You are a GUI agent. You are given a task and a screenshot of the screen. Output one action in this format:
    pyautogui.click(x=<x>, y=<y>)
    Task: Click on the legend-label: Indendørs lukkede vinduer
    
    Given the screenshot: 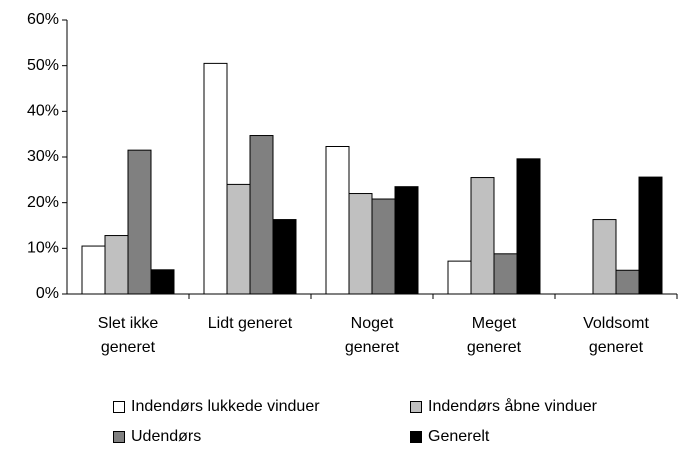 What is the action you would take?
    pyautogui.click(x=225, y=406)
    